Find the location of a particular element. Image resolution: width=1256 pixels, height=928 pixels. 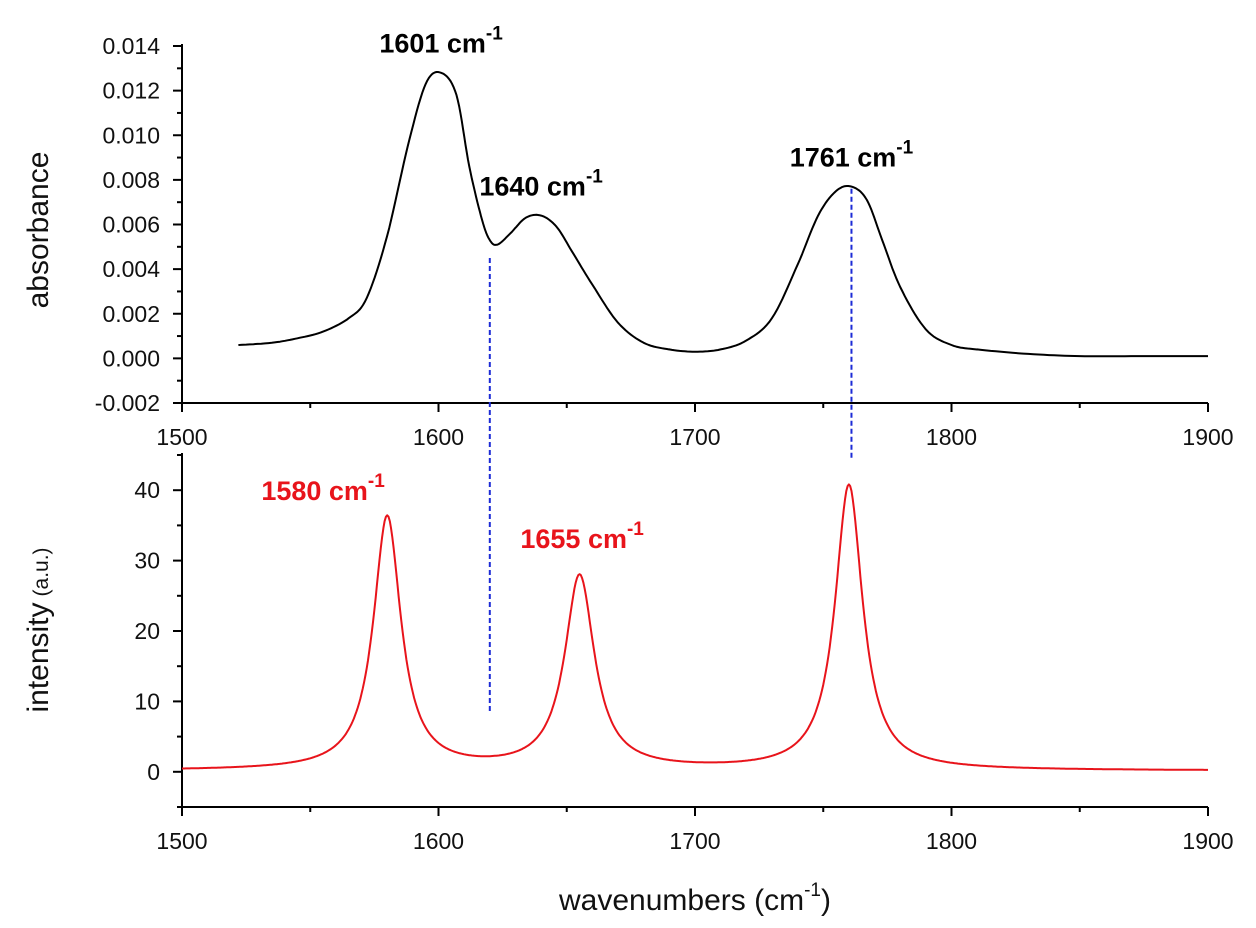

x-axis-title: wavenumbers (cm-1) is located at coordinates (694, 898).